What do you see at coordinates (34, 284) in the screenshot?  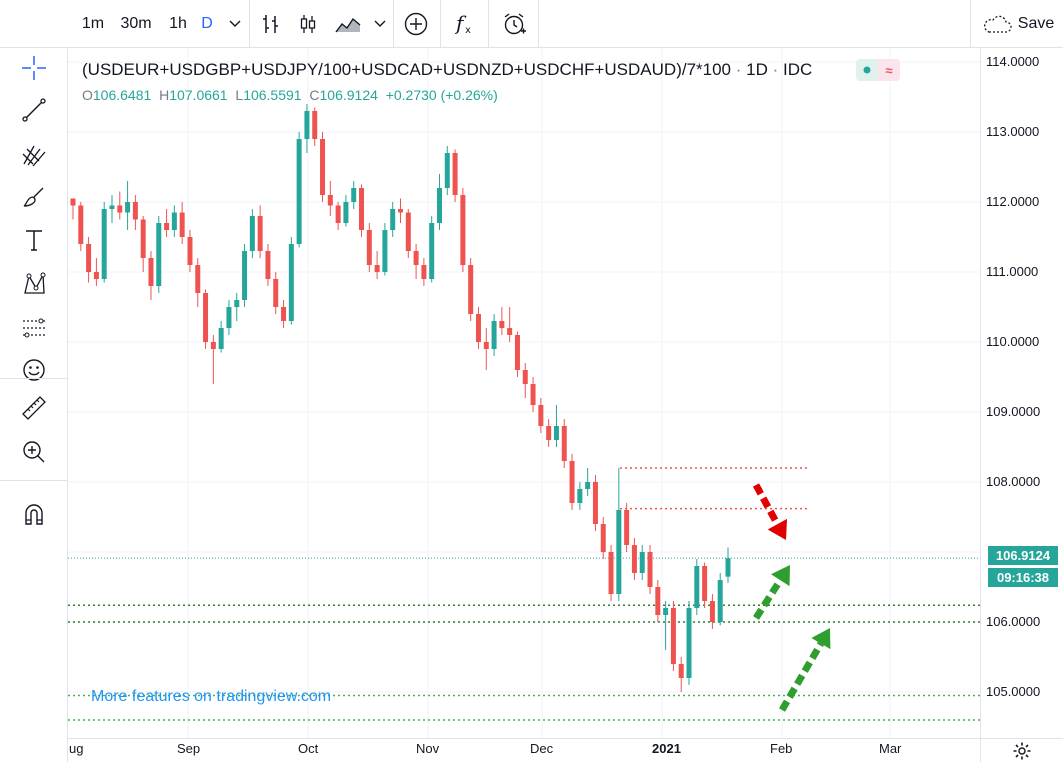 I see `pattern-tool` at bounding box center [34, 284].